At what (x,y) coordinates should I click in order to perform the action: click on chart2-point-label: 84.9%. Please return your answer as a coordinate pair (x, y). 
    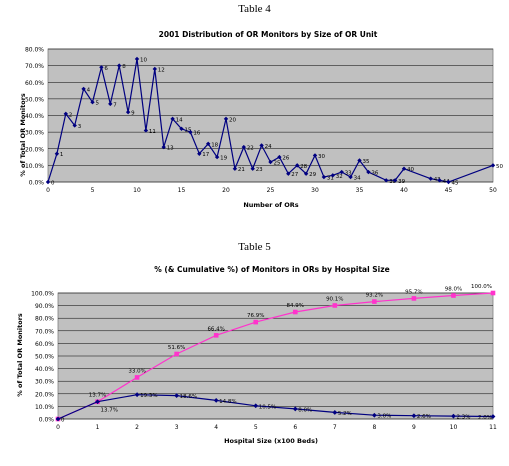
    Looking at the image, I should click on (295, 306).